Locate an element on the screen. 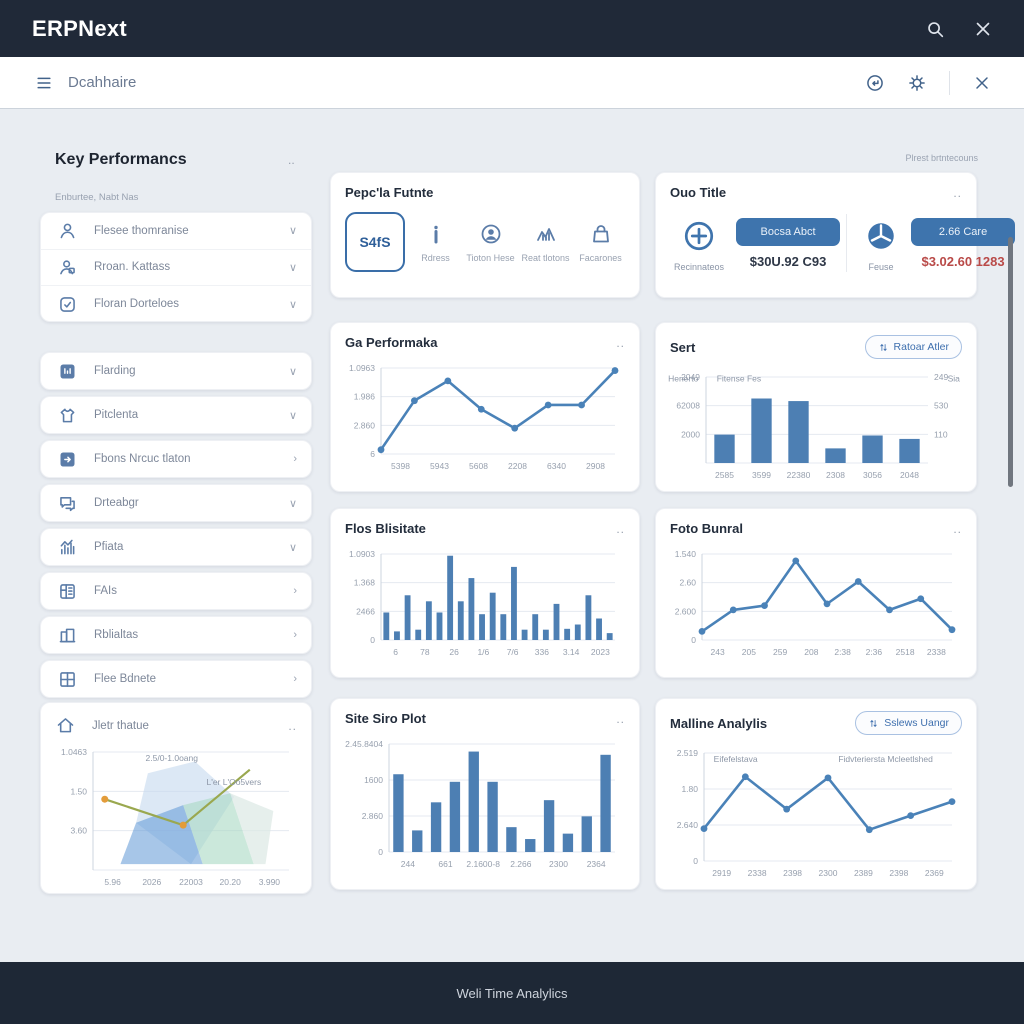 Image resolution: width=1024 pixels, height=1024 pixels. sidebar-item-0: Flesee thomranise ∨ is located at coordinates (176, 231).